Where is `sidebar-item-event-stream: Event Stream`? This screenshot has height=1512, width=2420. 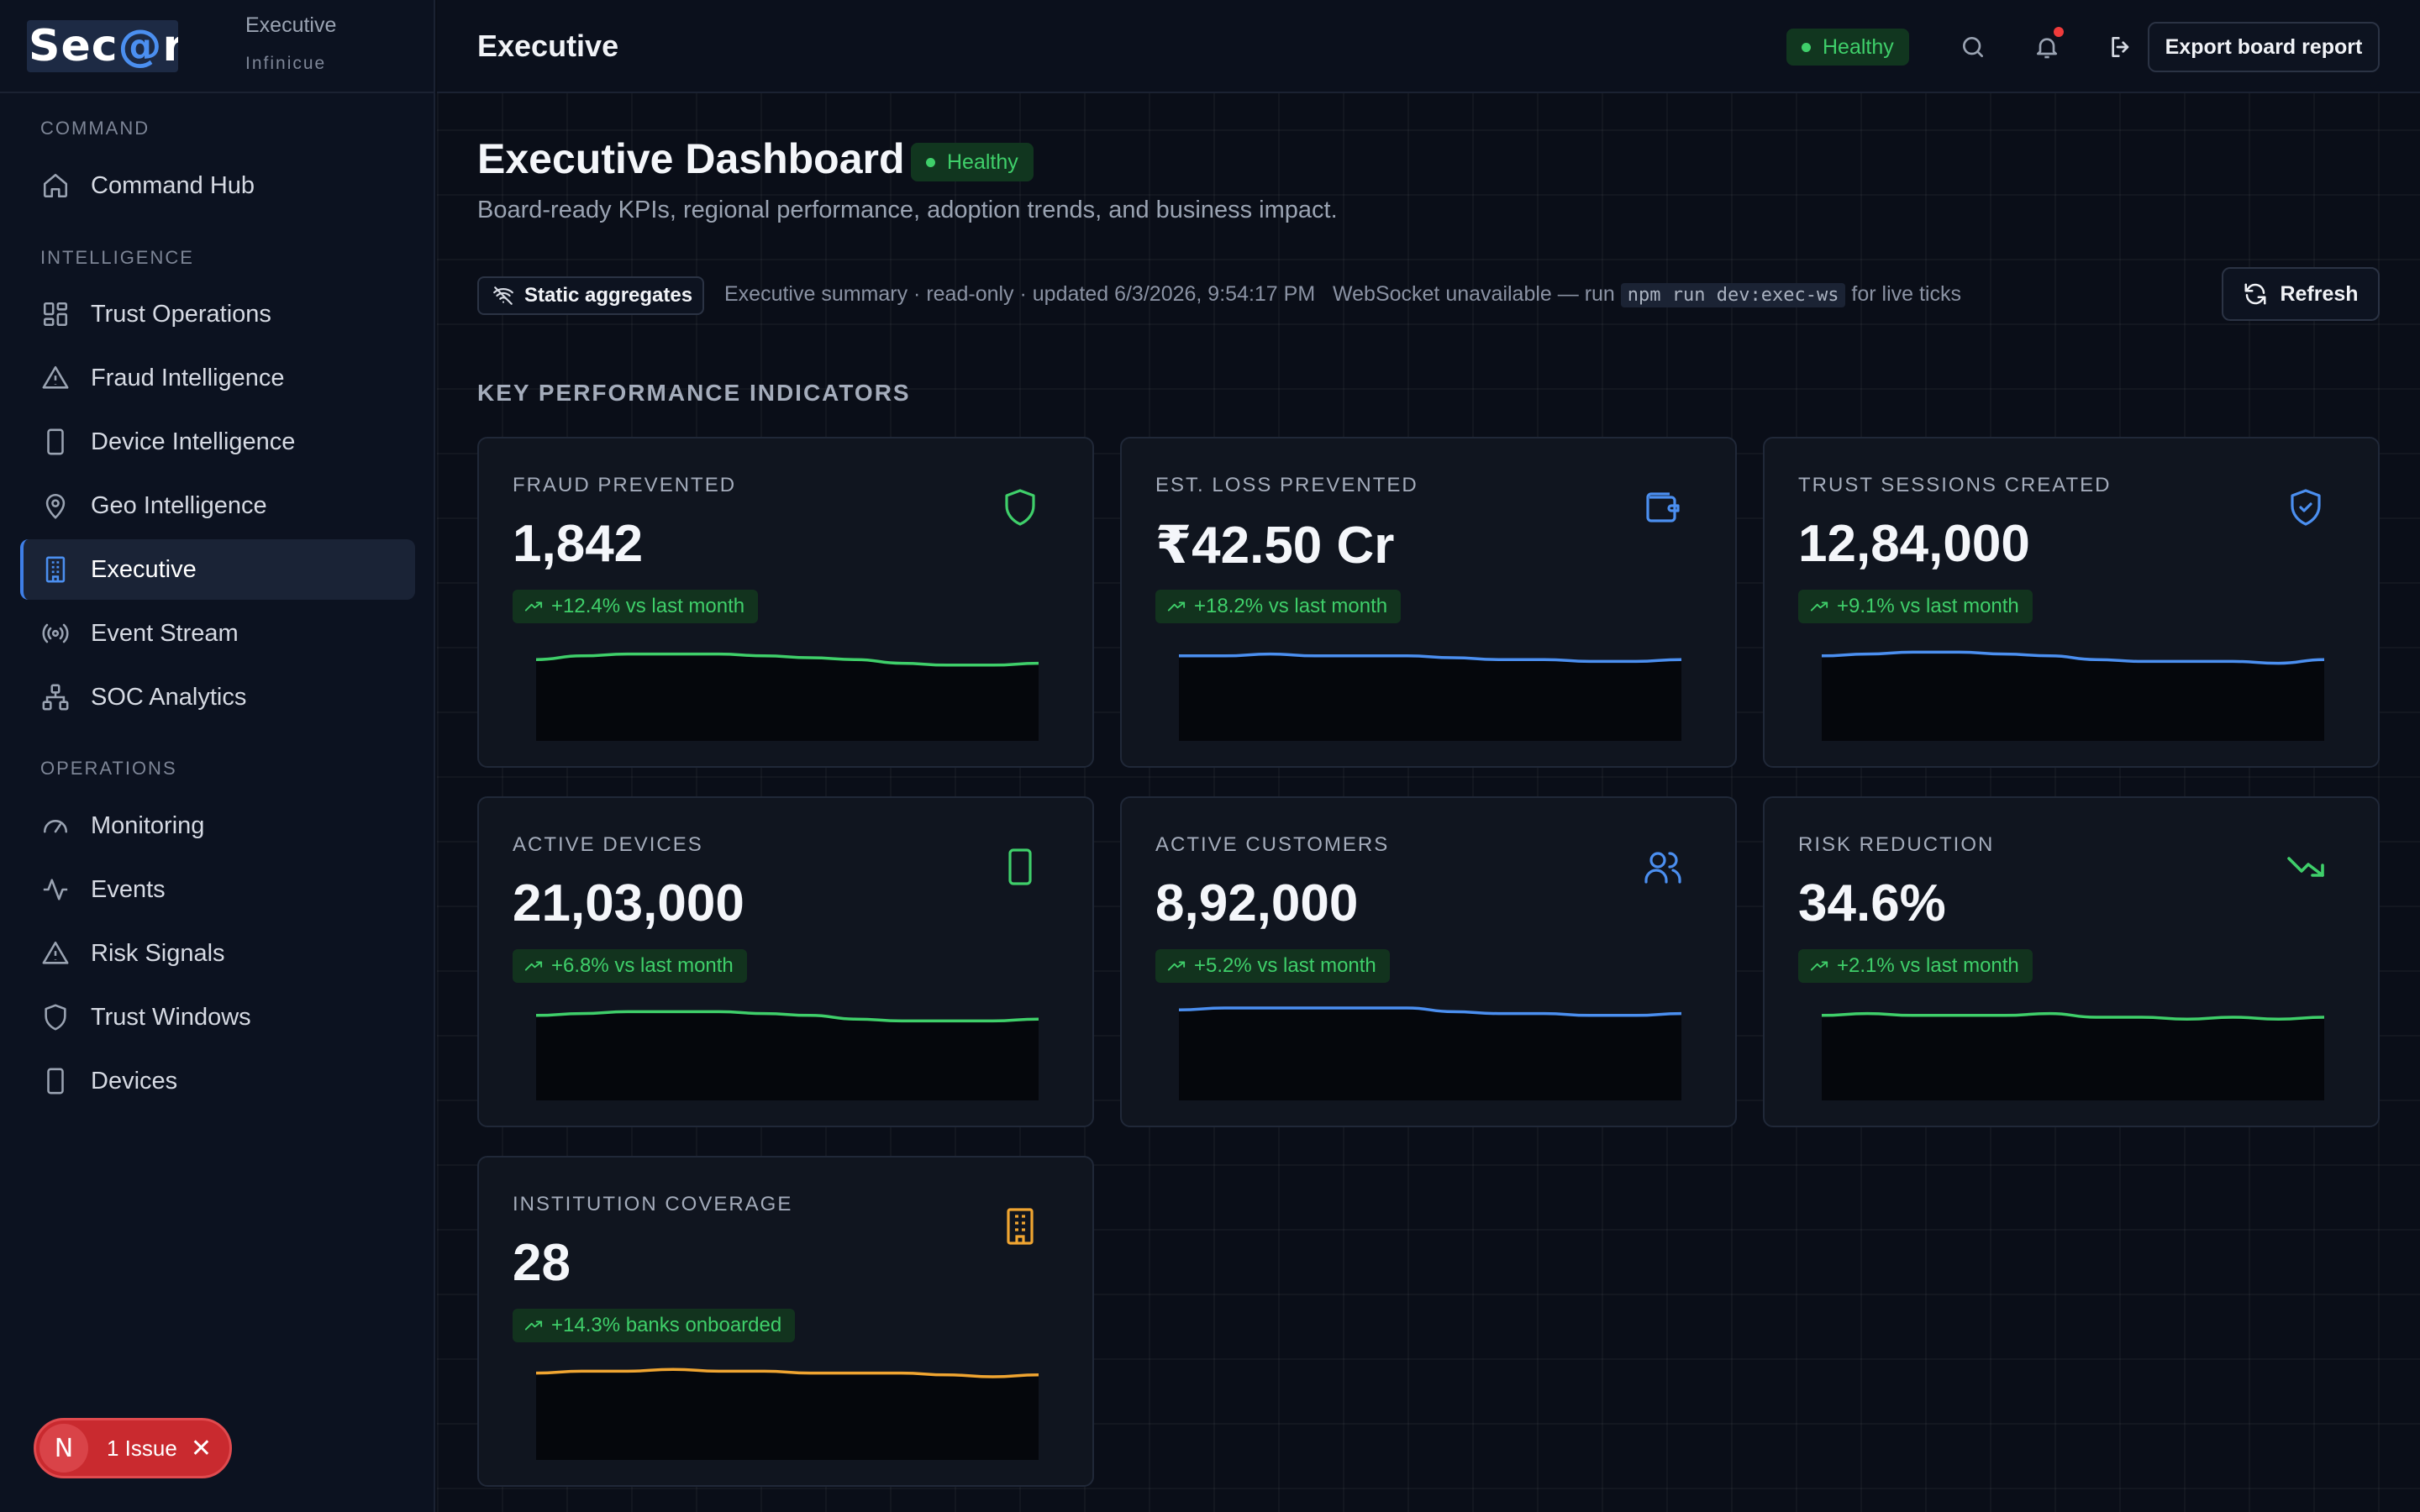 sidebar-item-event-stream: Event Stream is located at coordinates (218, 633).